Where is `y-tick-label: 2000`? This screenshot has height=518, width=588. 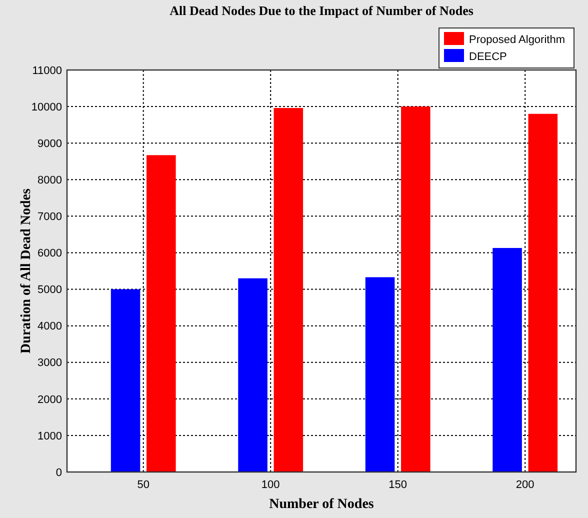 y-tick-label: 2000 is located at coordinates (50, 400).